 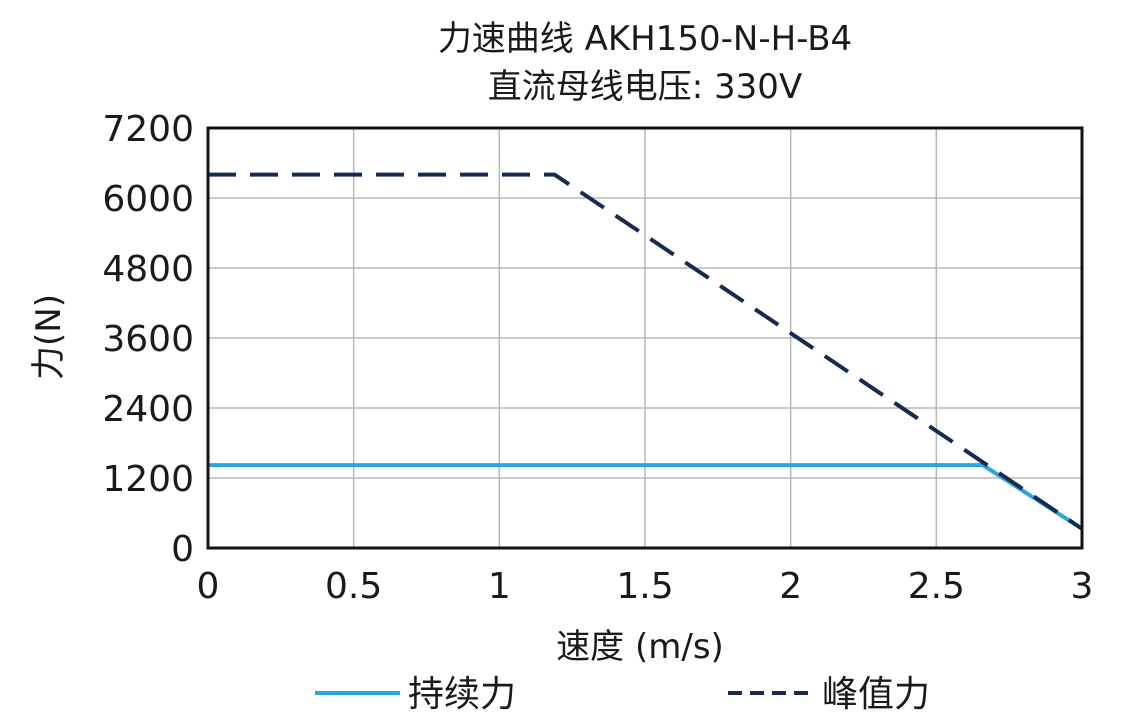 What do you see at coordinates (148, 409) in the screenshot?
I see `y-tick-label: 2400` at bounding box center [148, 409].